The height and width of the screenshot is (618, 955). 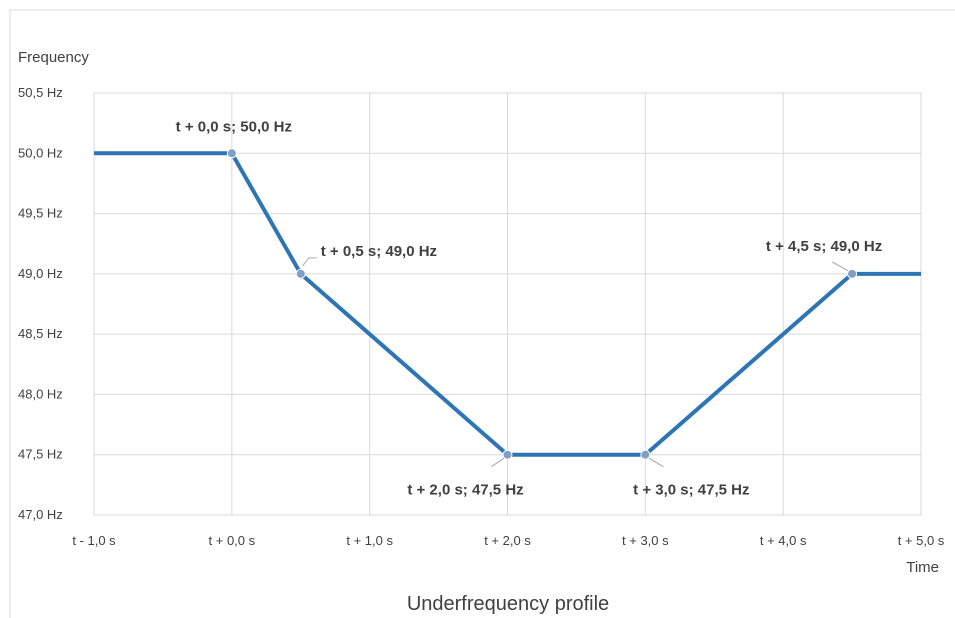 I want to click on point-annotation: t + 0,5 s; 49,0 Hz, so click(x=379, y=251).